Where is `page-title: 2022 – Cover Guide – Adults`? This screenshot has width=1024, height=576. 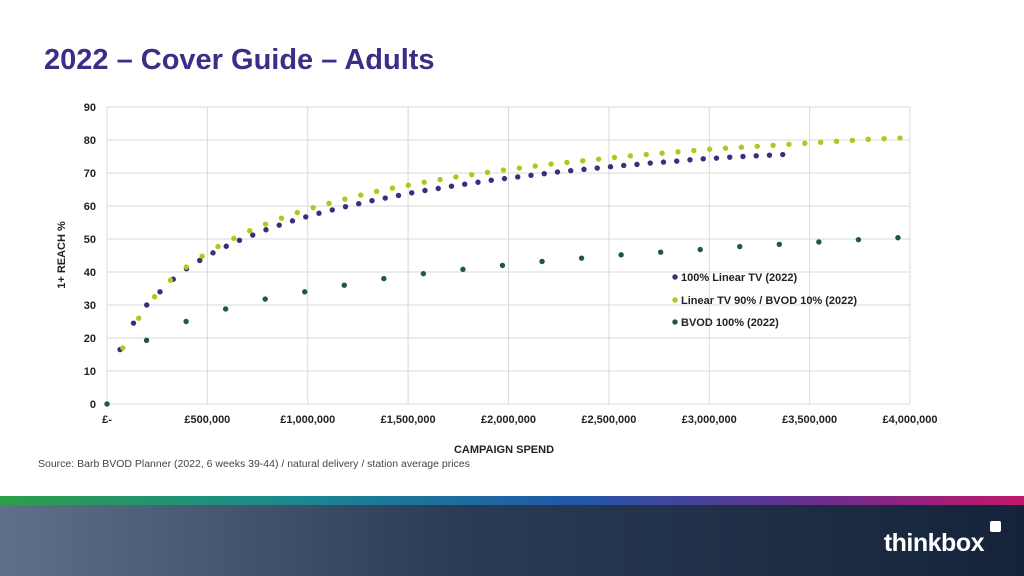
page-title: 2022 – Cover Guide – Adults is located at coordinates (239, 60).